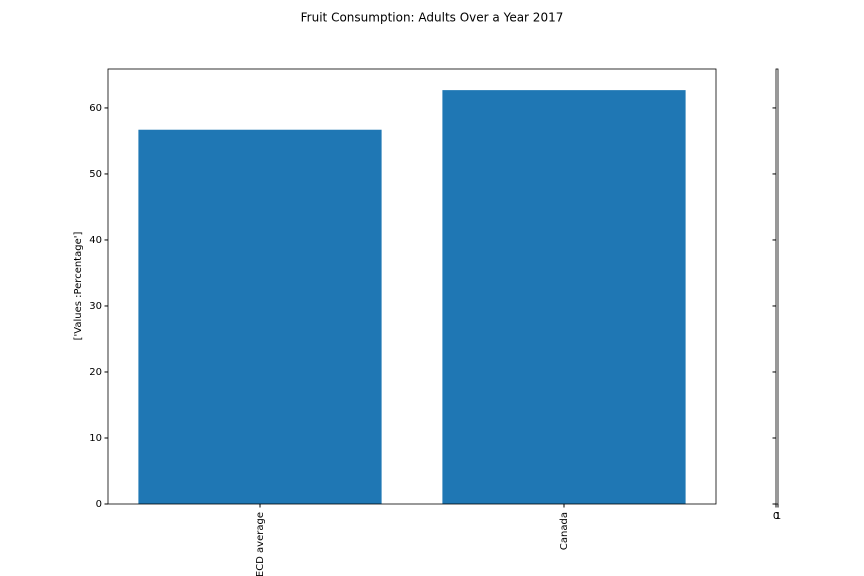 This screenshot has height=576, width=864. Describe the element at coordinates (95, 108) in the screenshot. I see `y-tick-label: 60` at that location.